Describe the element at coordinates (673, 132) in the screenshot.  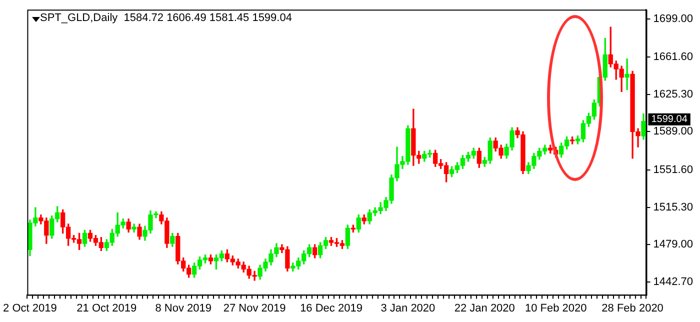
I see `y-tick-label: 1589.00` at that location.